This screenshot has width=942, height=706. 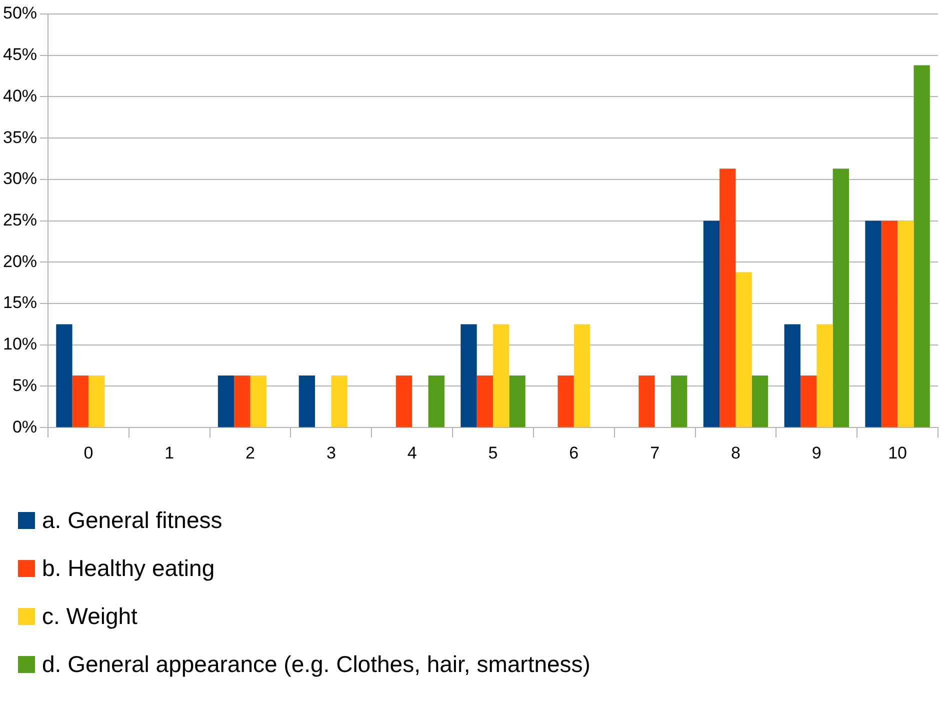 What do you see at coordinates (493, 452) in the screenshot?
I see `x-tick-label: 5` at bounding box center [493, 452].